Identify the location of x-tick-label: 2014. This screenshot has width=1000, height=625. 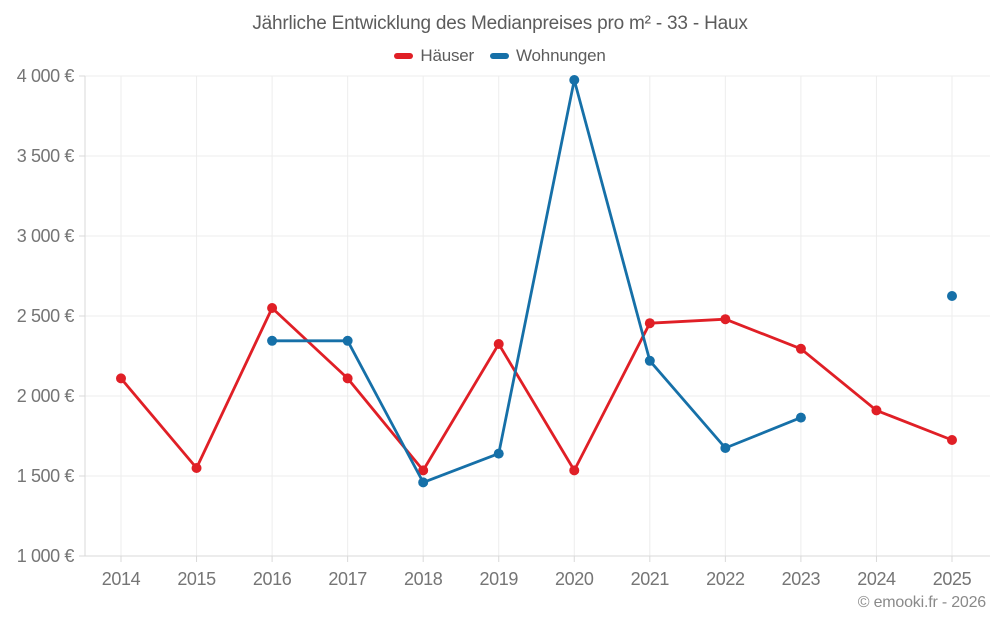
(121, 579).